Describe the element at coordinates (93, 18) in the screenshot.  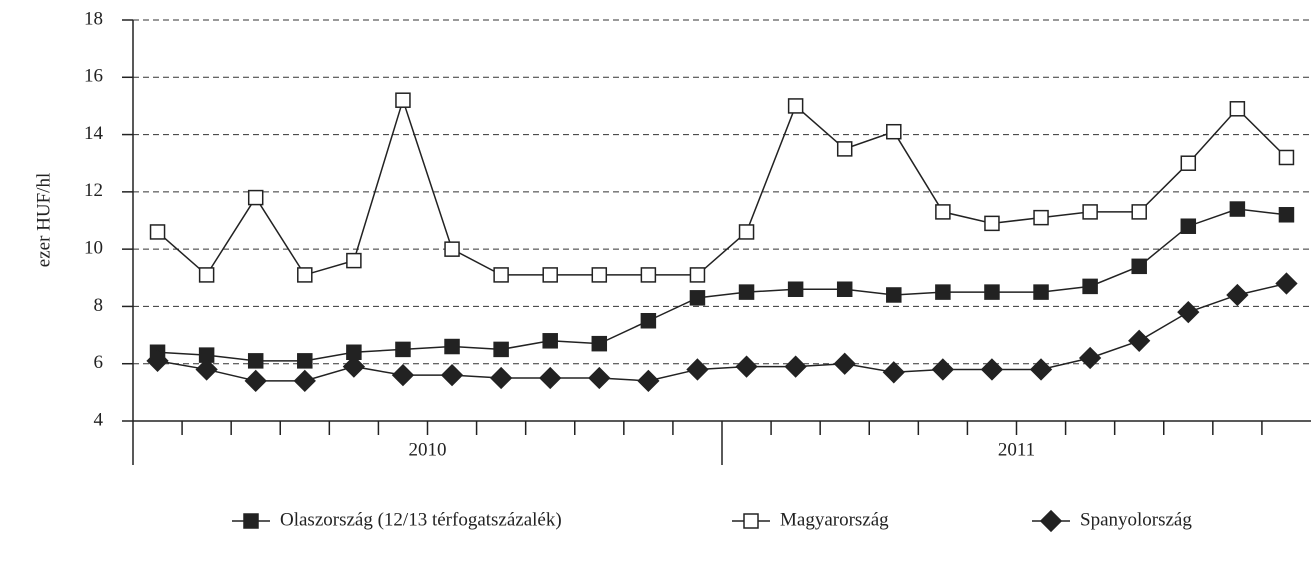
I see `y-tick-label: 18` at that location.